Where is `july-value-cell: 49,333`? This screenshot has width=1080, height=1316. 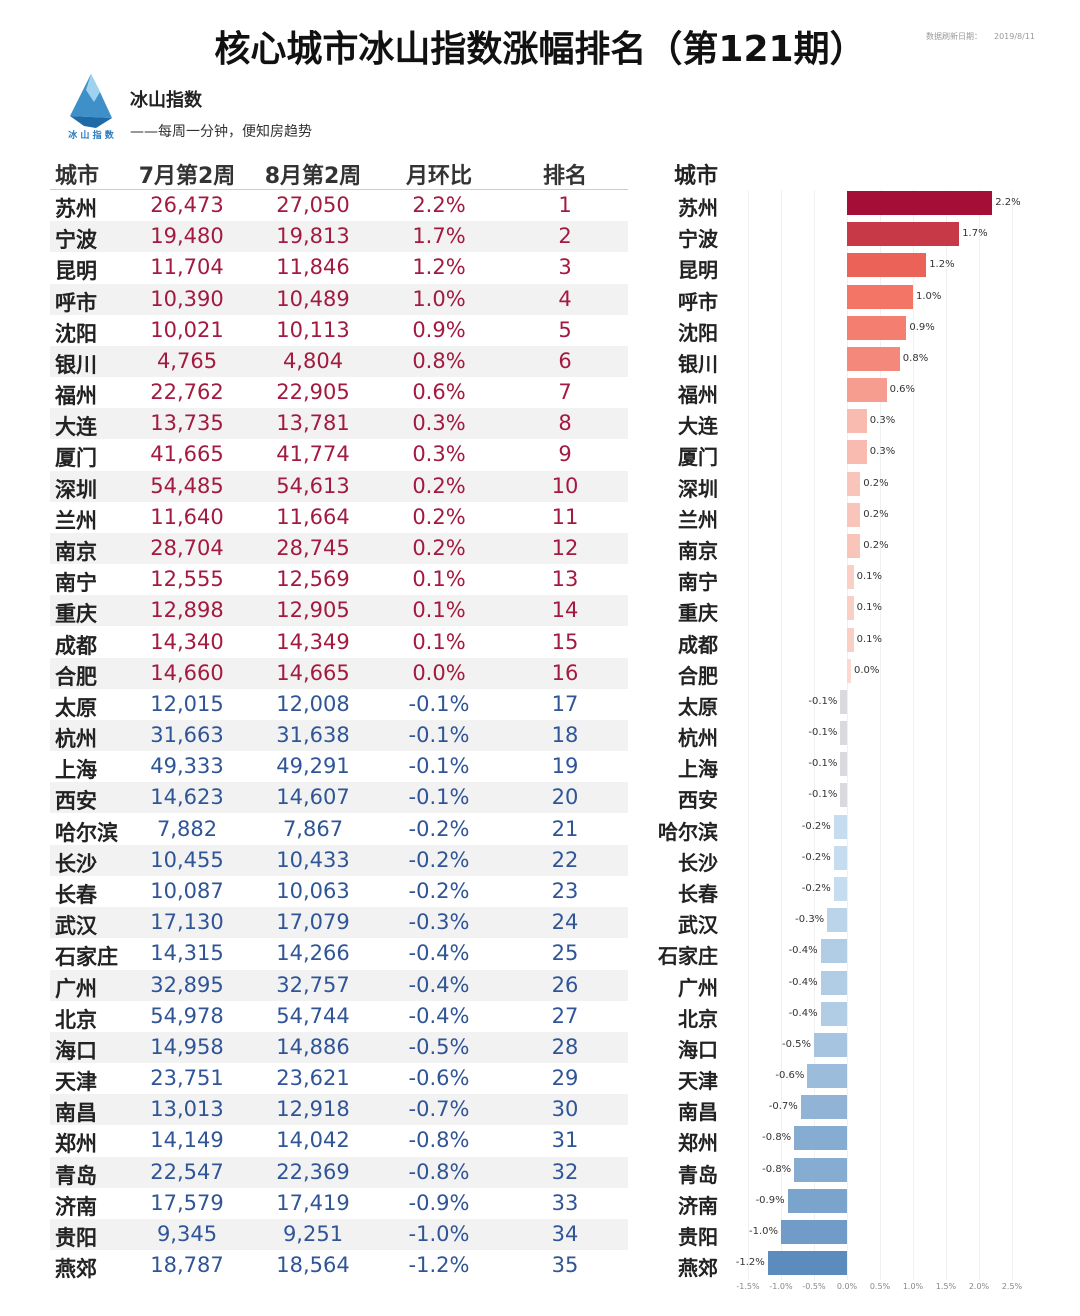 july-value-cell: 49,333 is located at coordinates (187, 766).